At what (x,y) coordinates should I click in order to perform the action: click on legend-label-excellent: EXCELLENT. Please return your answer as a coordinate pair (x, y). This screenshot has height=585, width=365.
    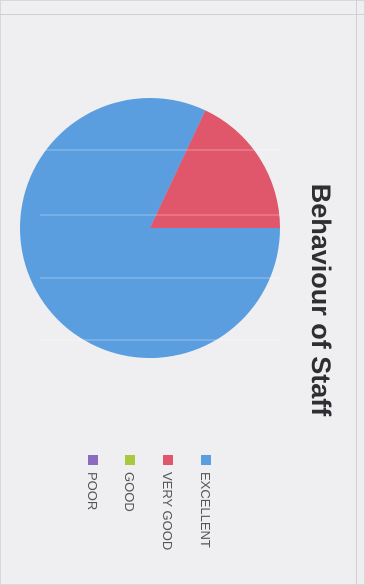
    Looking at the image, I should click on (205, 510).